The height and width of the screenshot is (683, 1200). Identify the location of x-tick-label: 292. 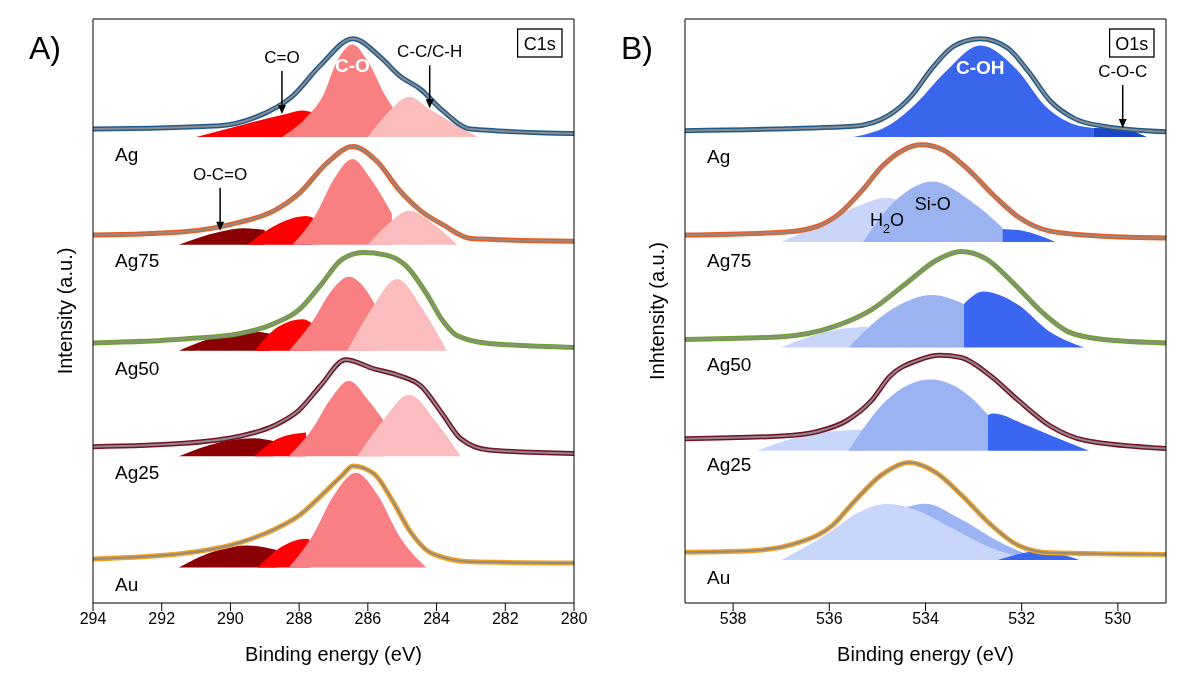
(162, 619).